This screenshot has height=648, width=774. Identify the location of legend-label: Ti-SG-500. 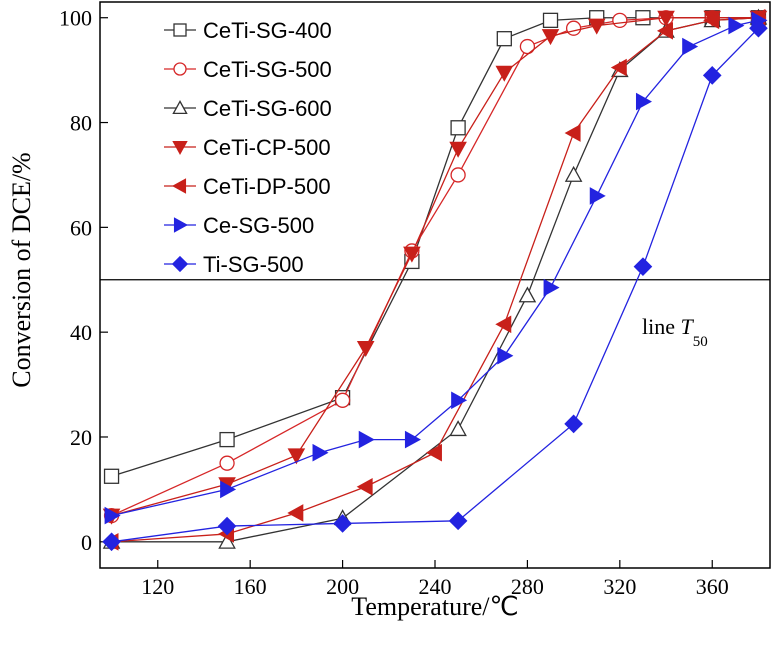
(253, 264).